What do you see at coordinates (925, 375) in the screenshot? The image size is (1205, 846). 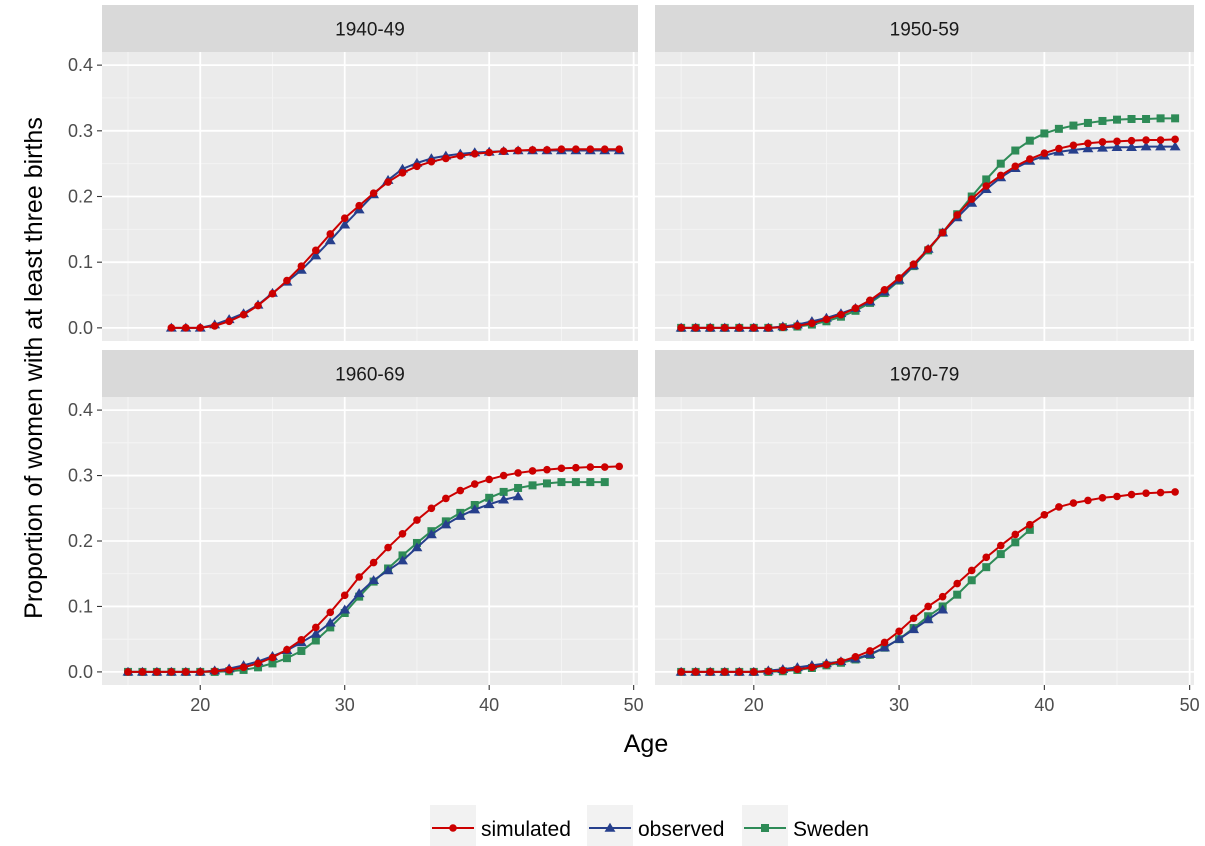 I see `facet-strip-label: 1970-79` at bounding box center [925, 375].